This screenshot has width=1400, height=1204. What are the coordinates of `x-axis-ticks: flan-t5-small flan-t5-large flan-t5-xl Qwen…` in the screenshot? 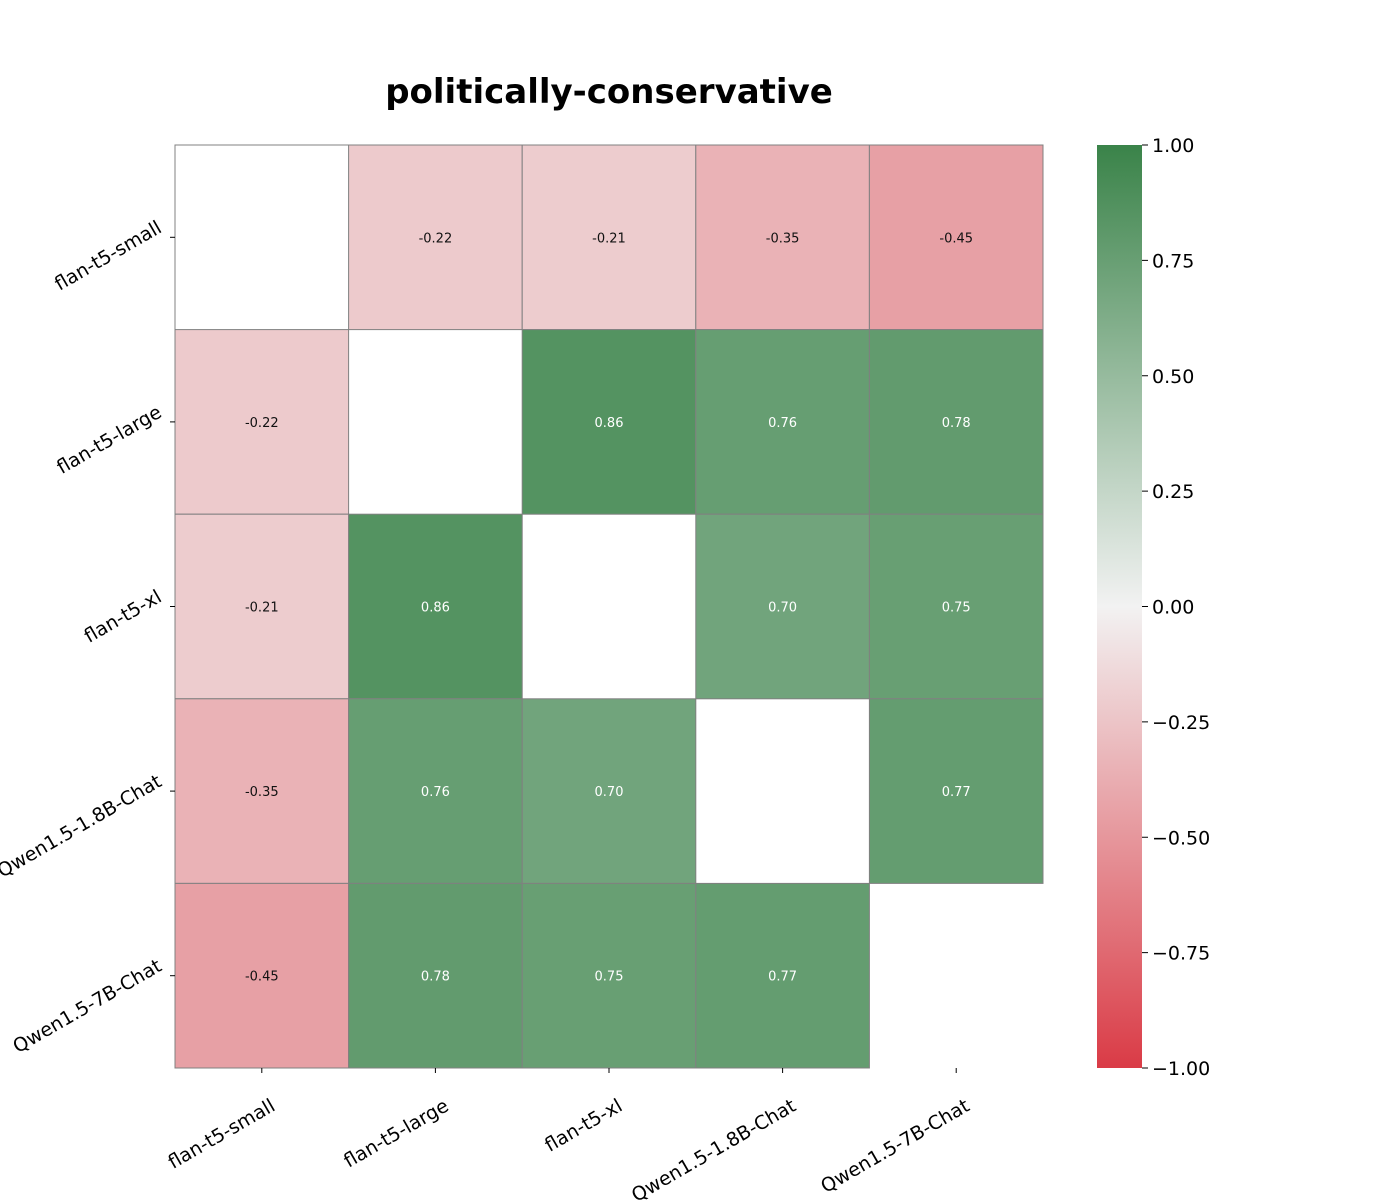 It's located at (568, 1136).